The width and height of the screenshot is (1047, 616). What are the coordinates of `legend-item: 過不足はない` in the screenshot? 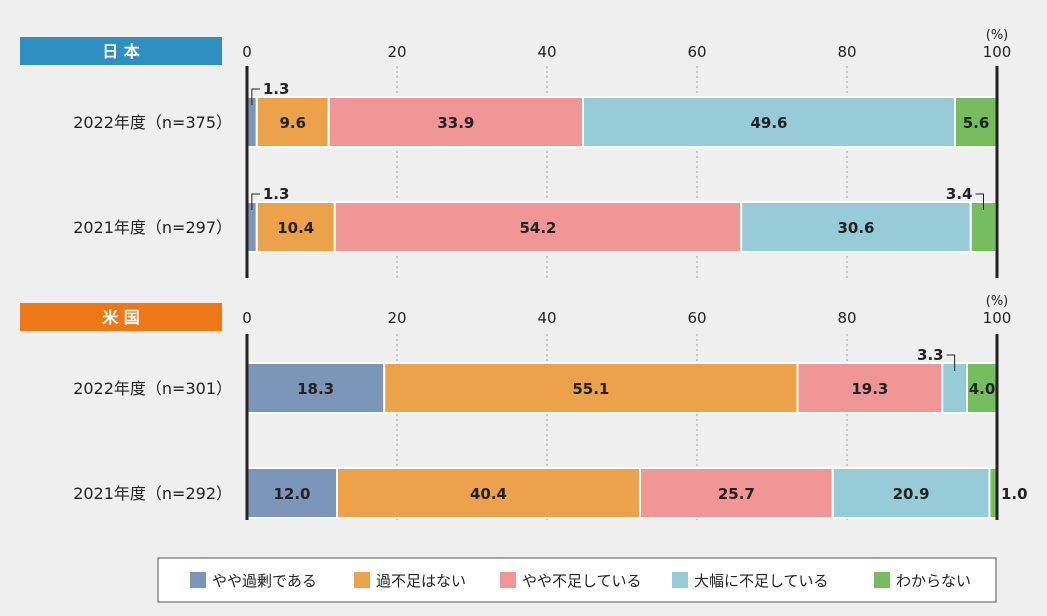 It's located at (410, 581).